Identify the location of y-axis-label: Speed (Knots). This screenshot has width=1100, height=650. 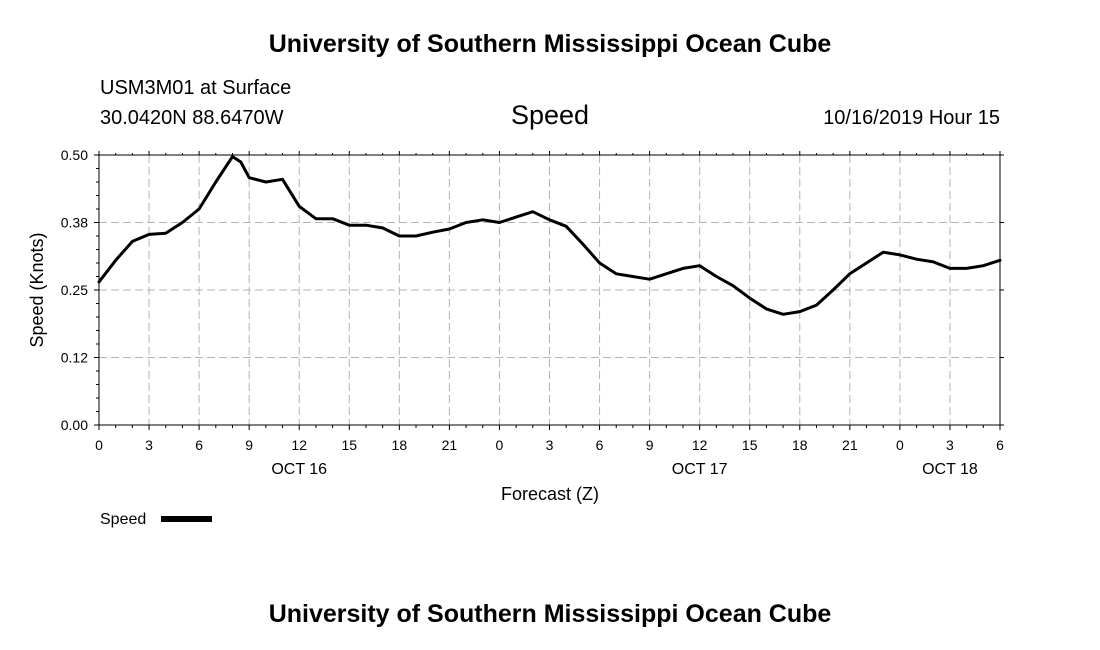
(37, 289).